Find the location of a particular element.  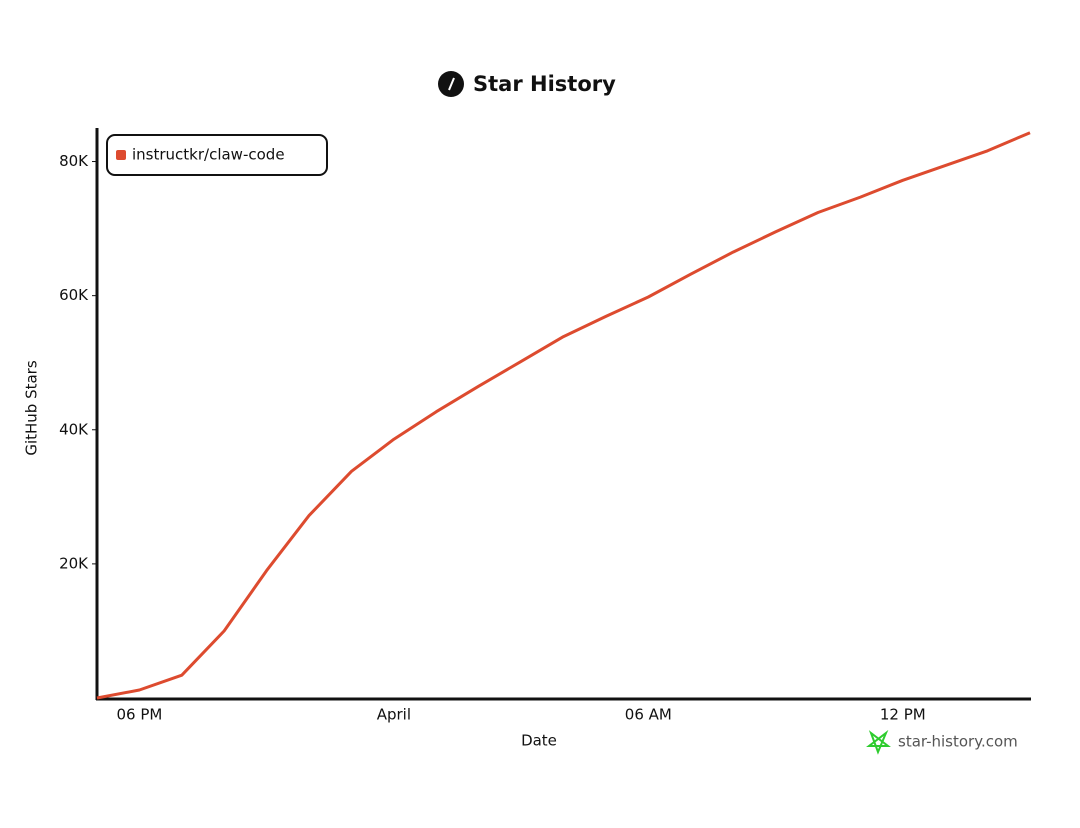

legend-label: instructkr/claw-code is located at coordinates (208, 155).